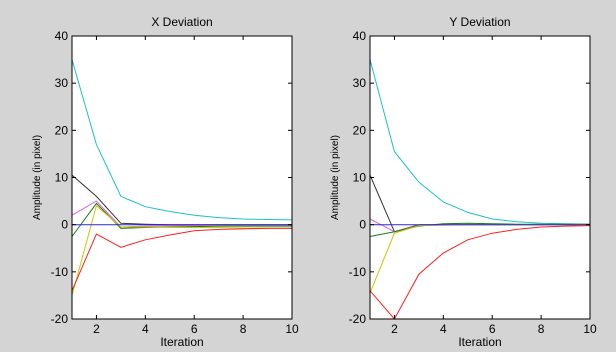  I want to click on chart-title: X Deviation, so click(181, 22).